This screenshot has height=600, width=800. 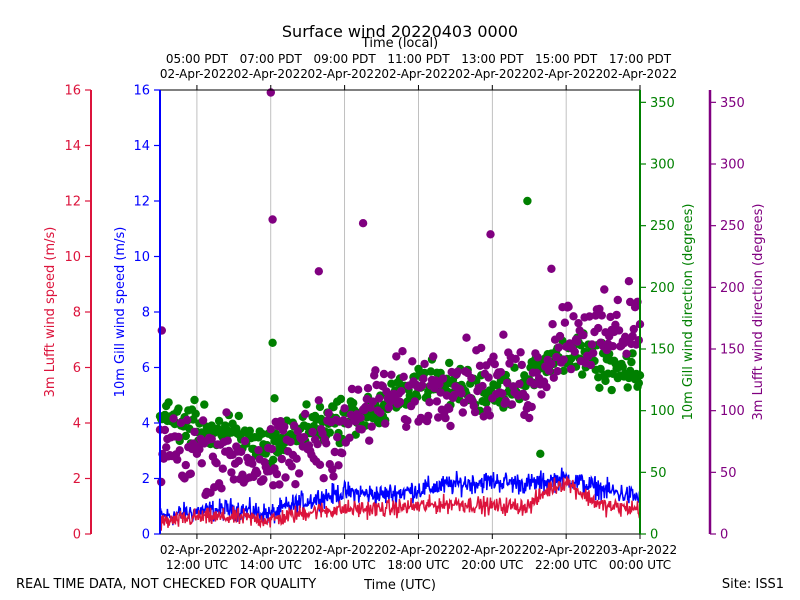 I want to click on x-tick-label-local: 05:00 PDT, so click(x=197, y=59).